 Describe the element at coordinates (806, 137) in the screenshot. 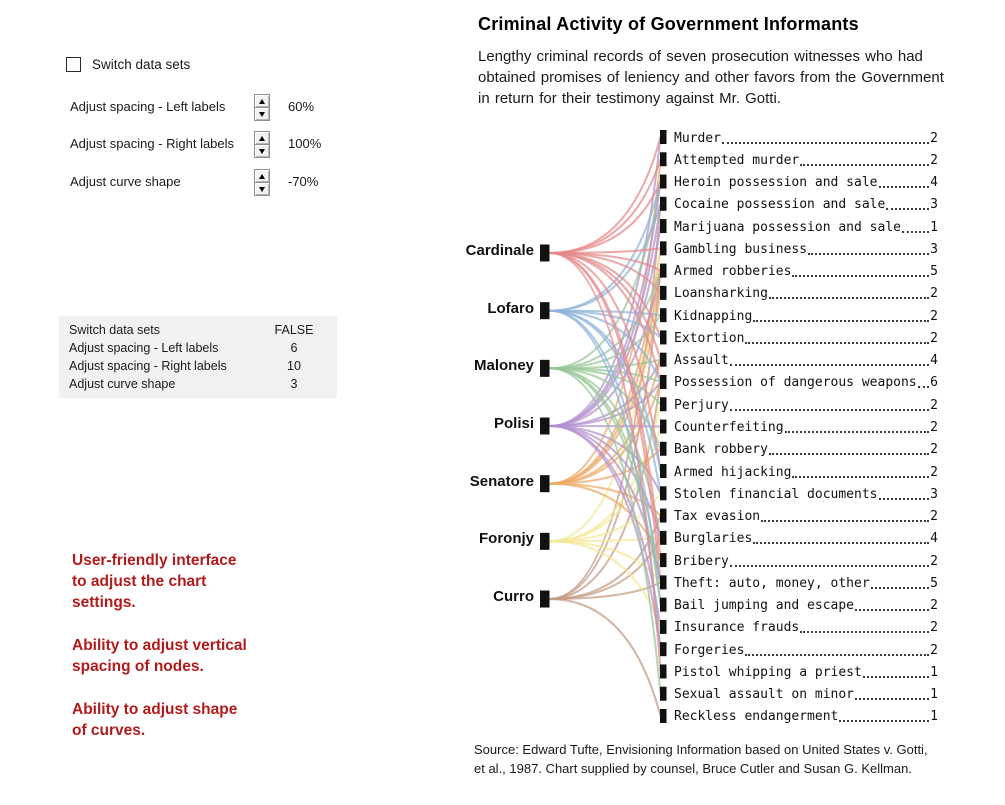

I see `crime-row: Murder 2` at that location.